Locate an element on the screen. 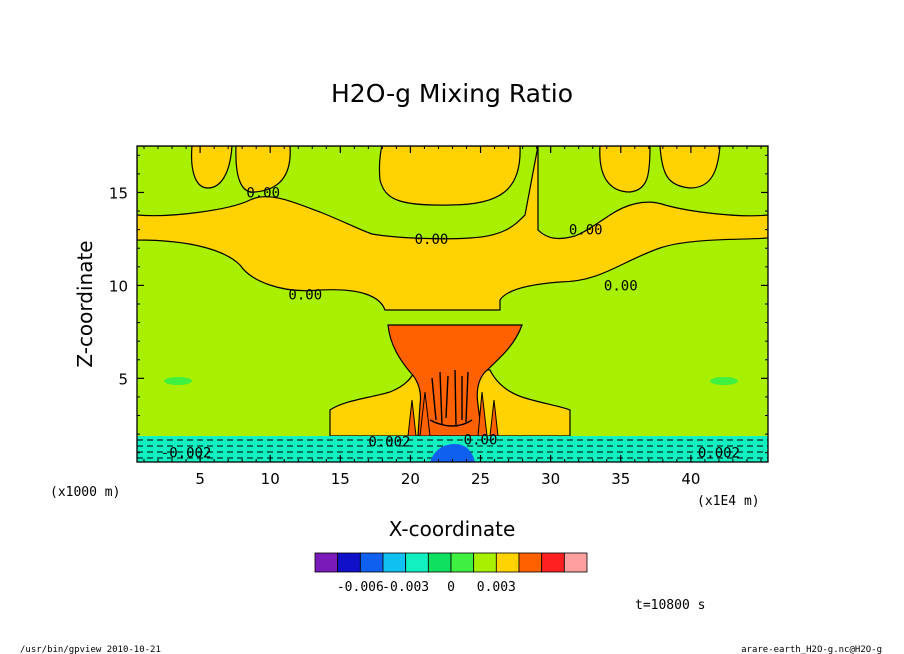  footer-right: arare-earth_H2O-g.nc@H2O-g is located at coordinates (811, 649).